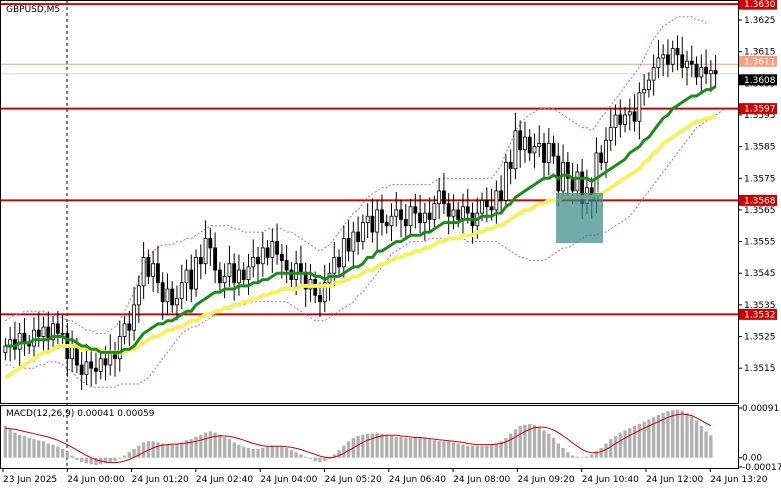 Image resolution: width=781 pixels, height=489 pixels. What do you see at coordinates (760, 148) in the screenshot?
I see `y-axis-tick-label: 1.3585` at bounding box center [760, 148].